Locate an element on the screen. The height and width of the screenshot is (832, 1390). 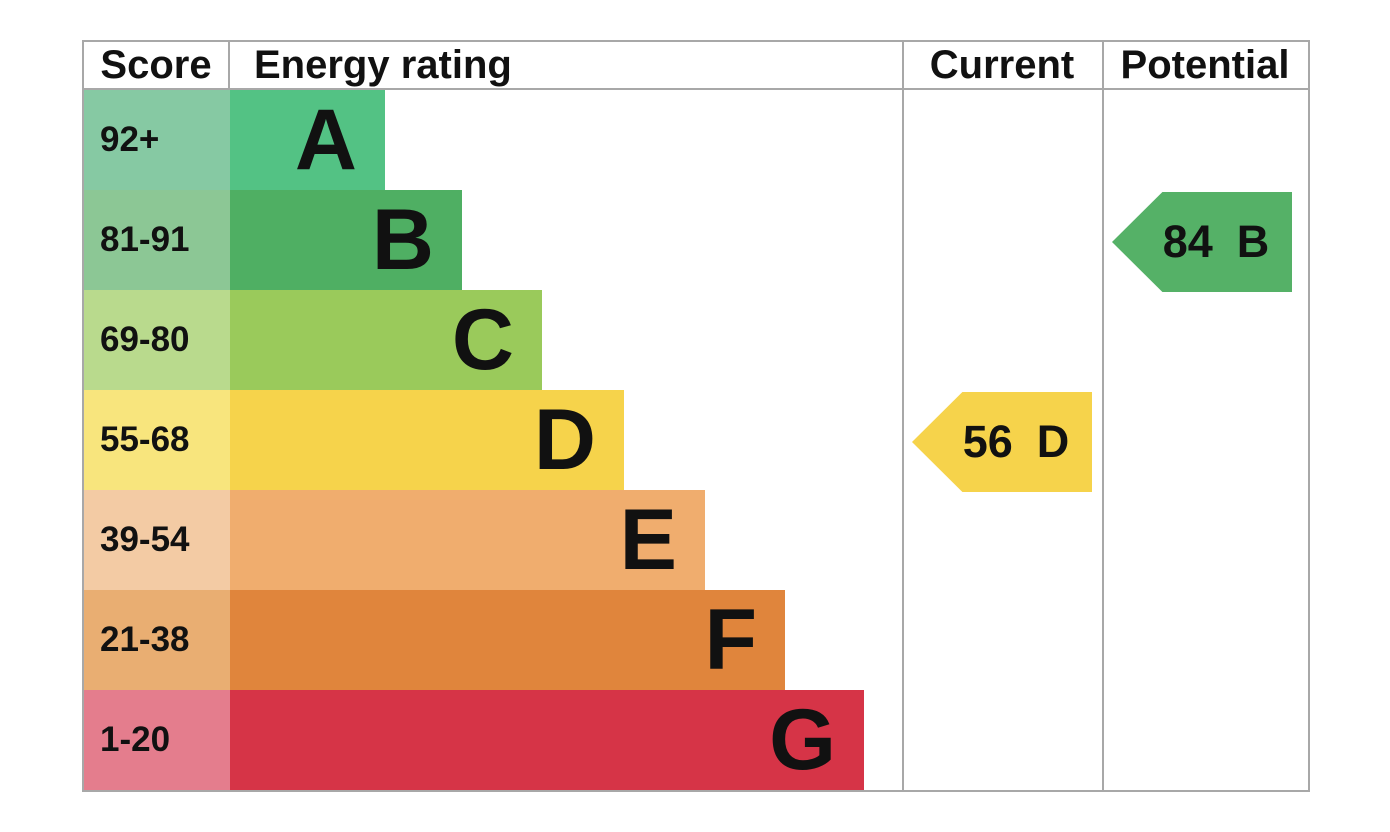
band-row-g: 1-20 G is located at coordinates (696, 740).